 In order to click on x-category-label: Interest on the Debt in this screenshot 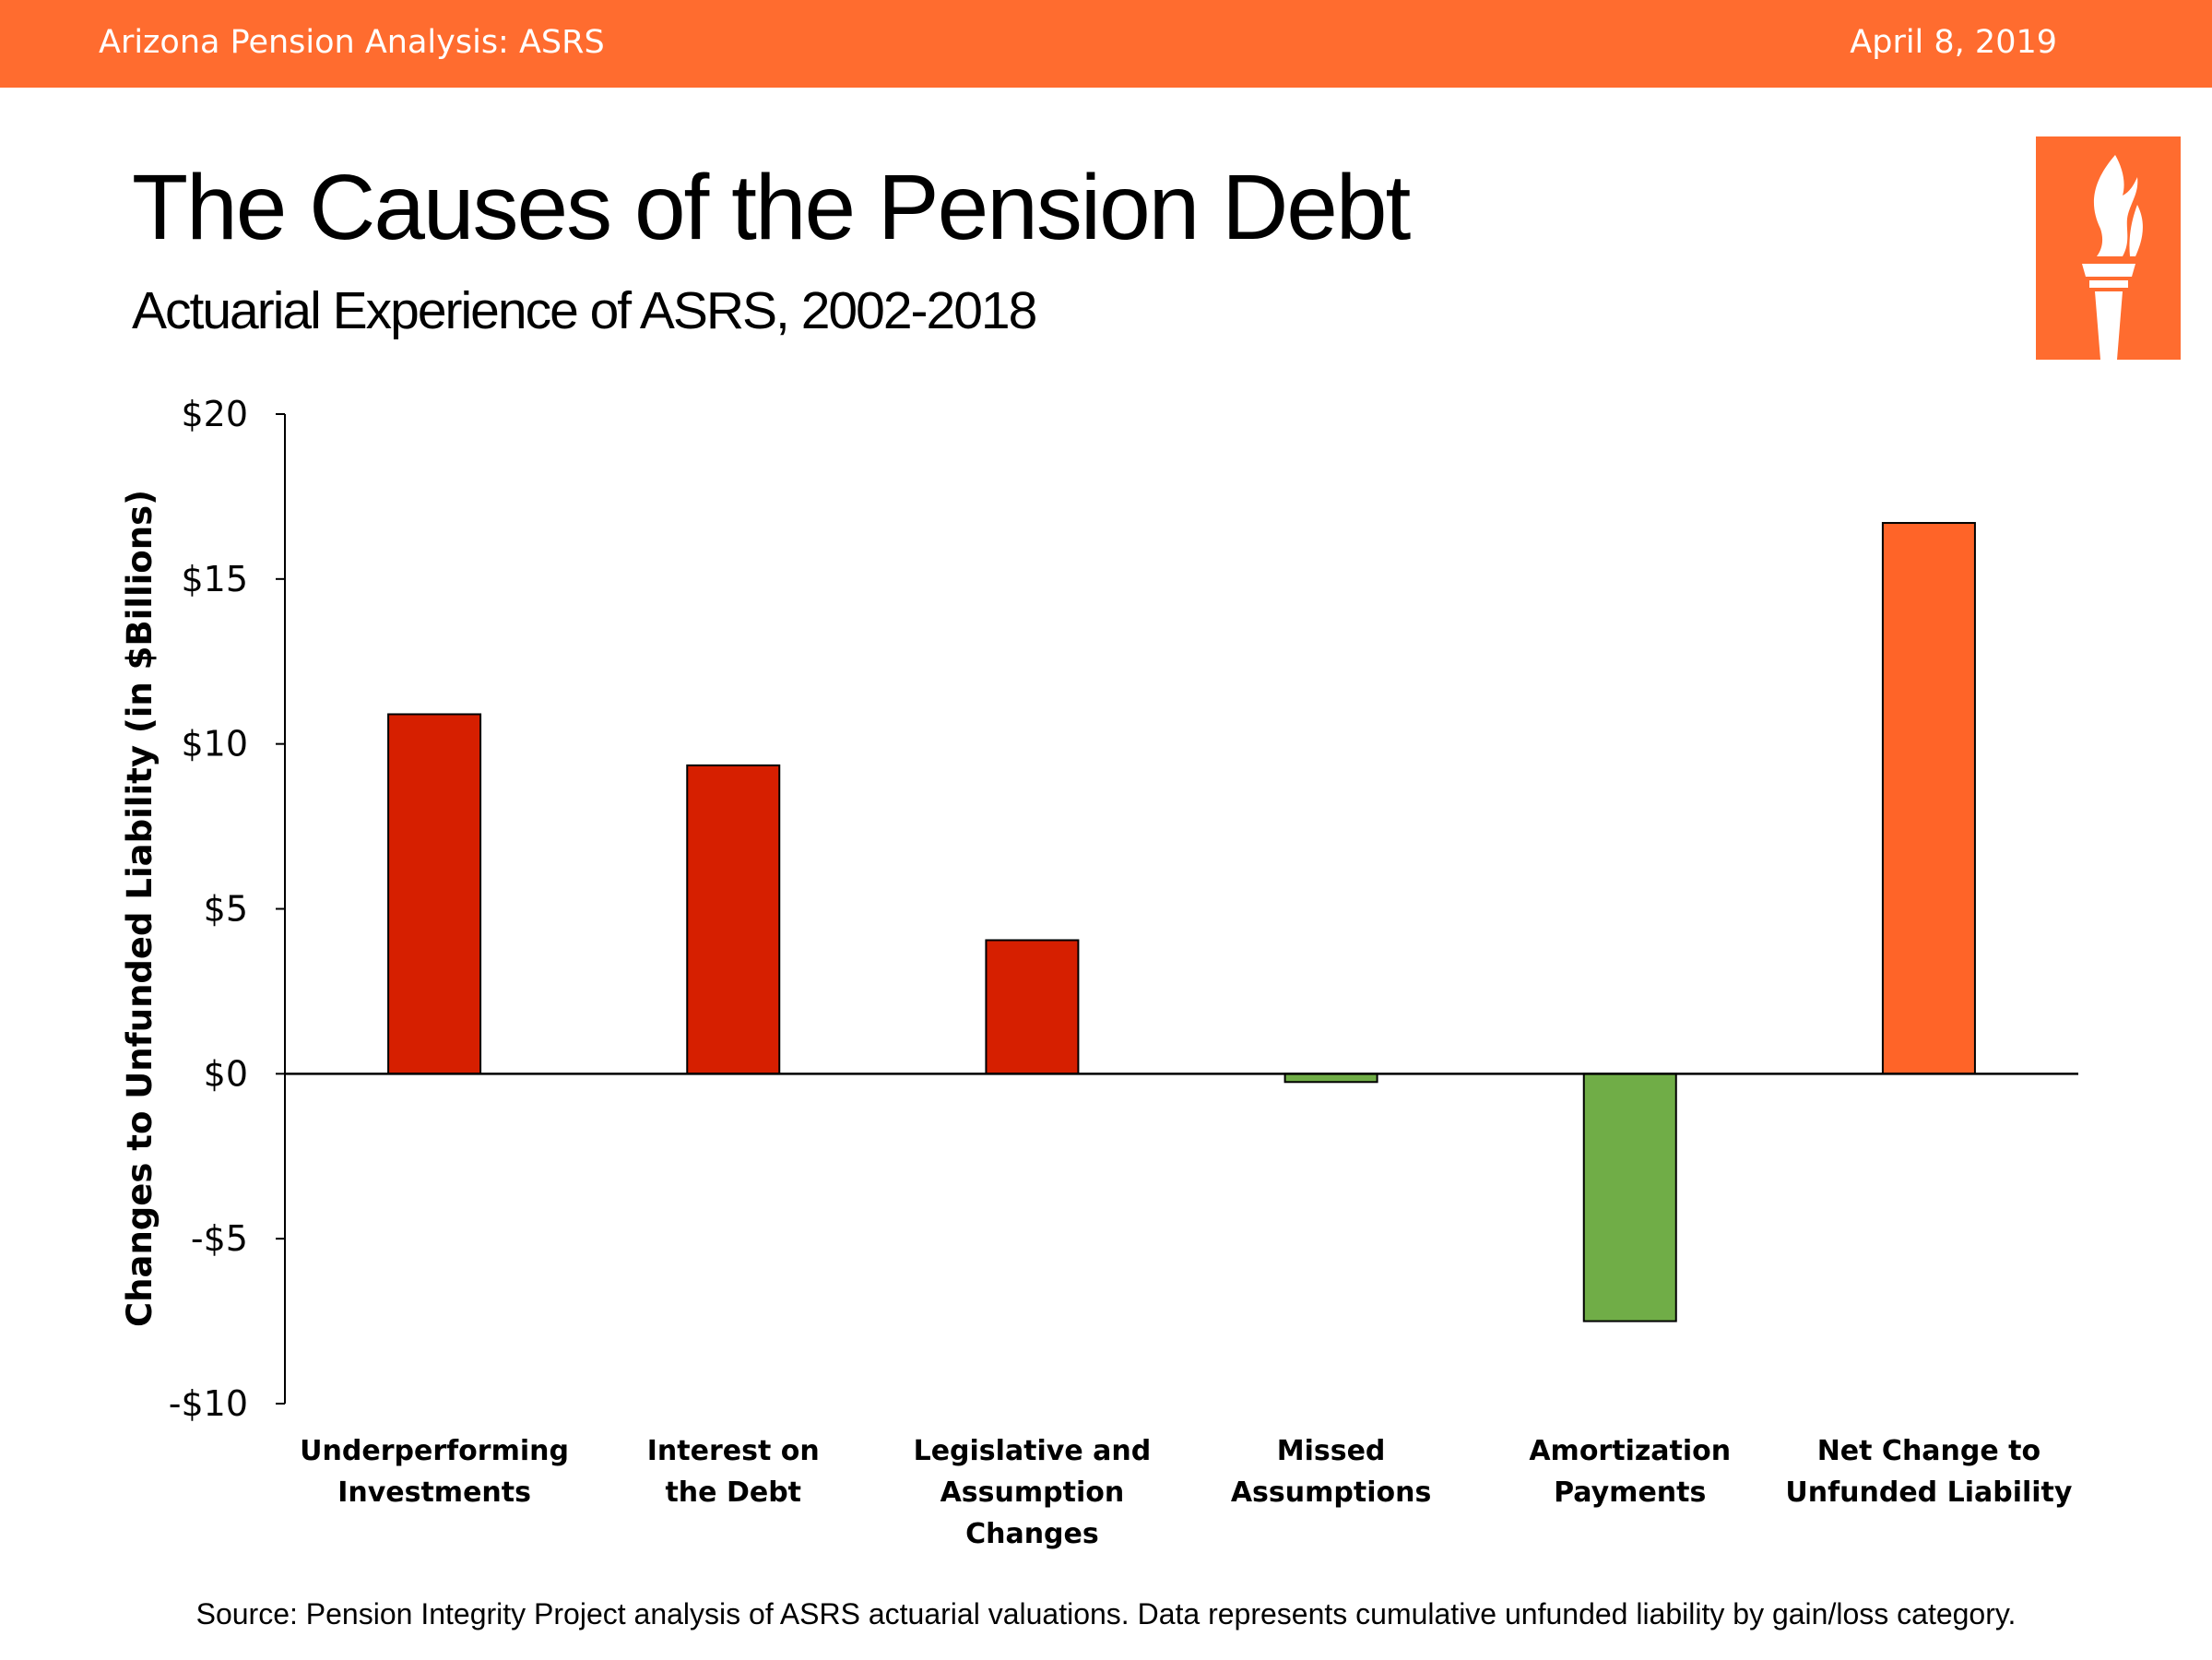, I will do `click(734, 1472)`.